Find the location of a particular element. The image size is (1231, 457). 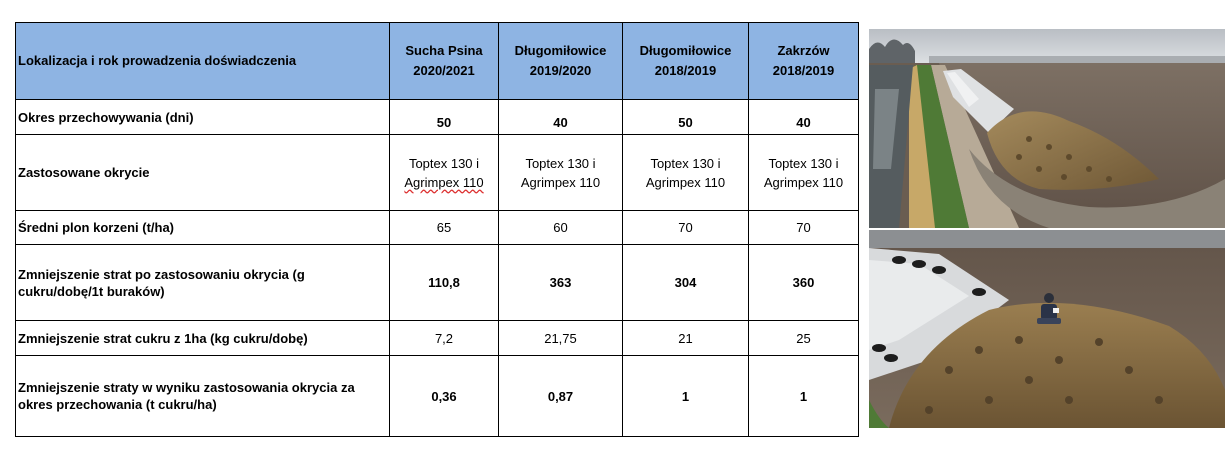

covered-beet-pile-photo is located at coordinates (1047, 128).